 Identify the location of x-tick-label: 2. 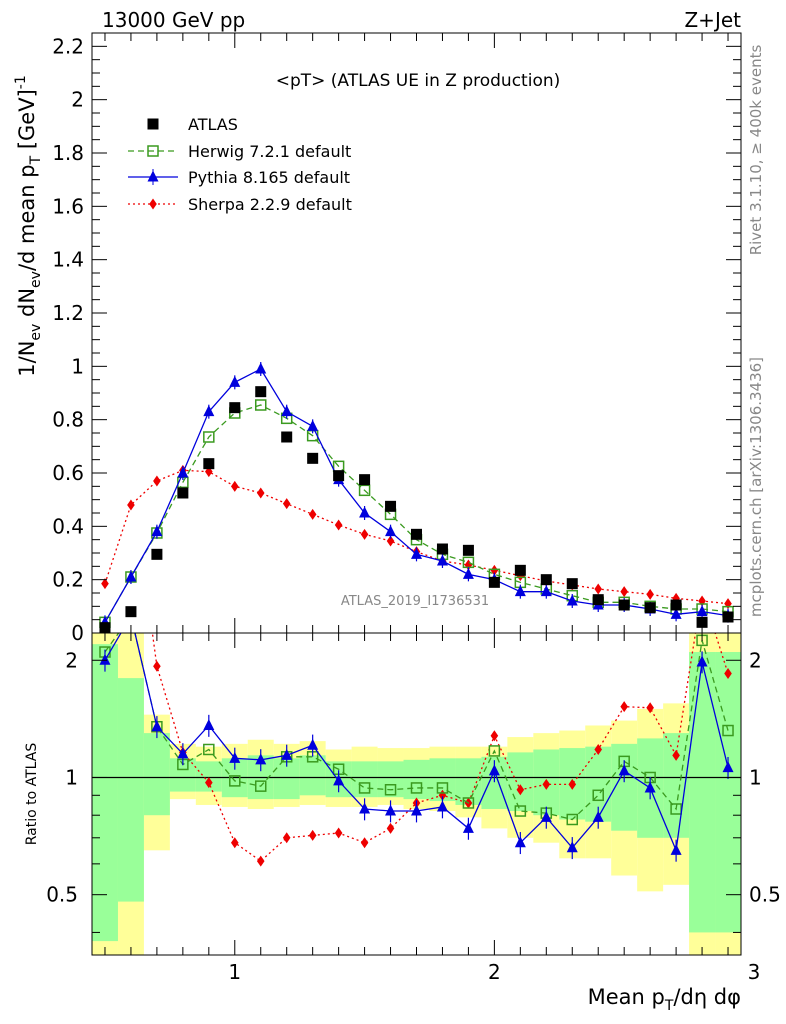
(494, 972).